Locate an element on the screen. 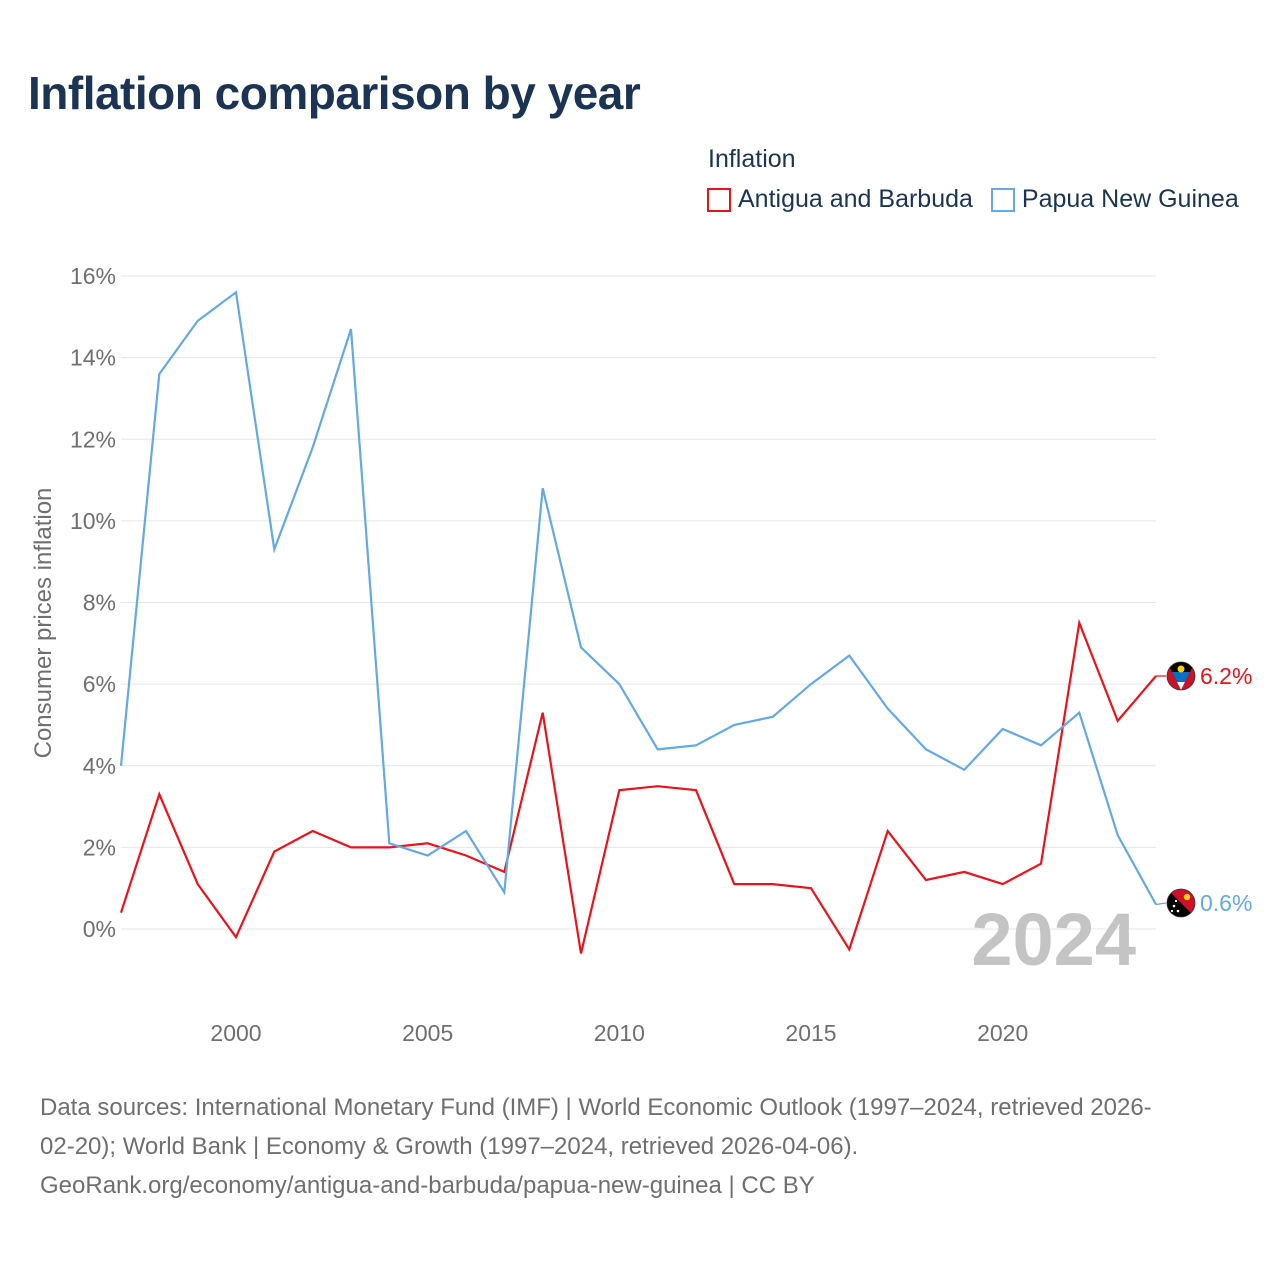  x-tick-label: 2020 is located at coordinates (1002, 1033).